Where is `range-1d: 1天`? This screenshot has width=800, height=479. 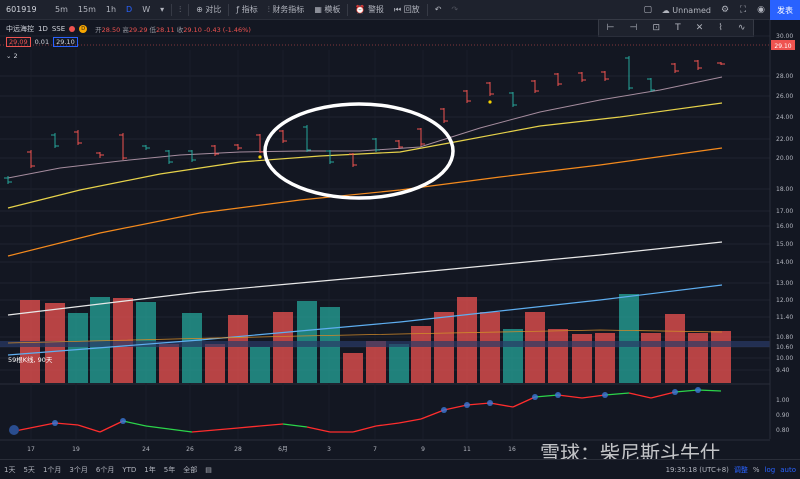 range-1d: 1天 is located at coordinates (10, 469).